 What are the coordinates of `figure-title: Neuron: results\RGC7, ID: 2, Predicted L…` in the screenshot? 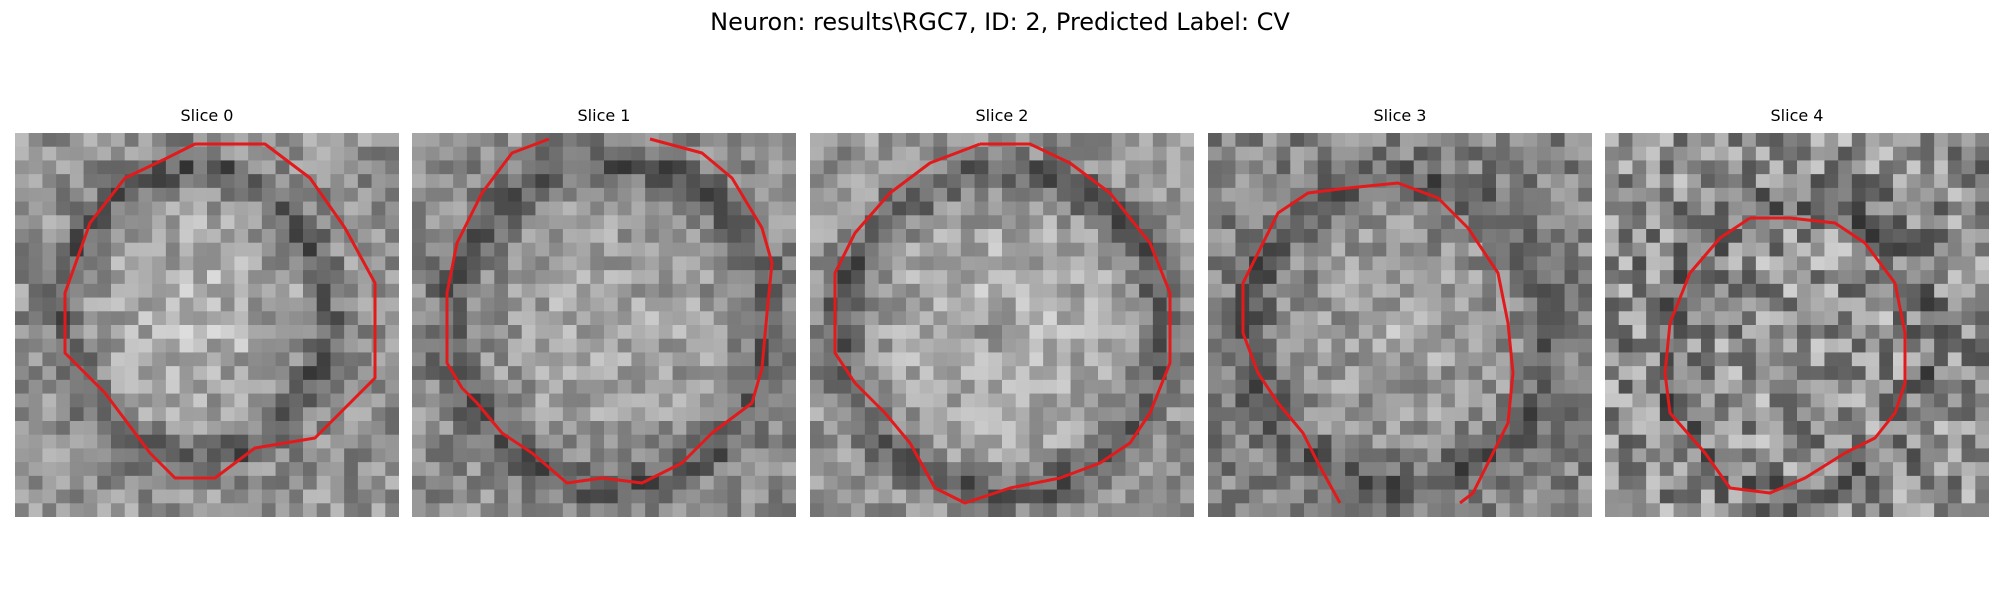 It's located at (1000, 22).